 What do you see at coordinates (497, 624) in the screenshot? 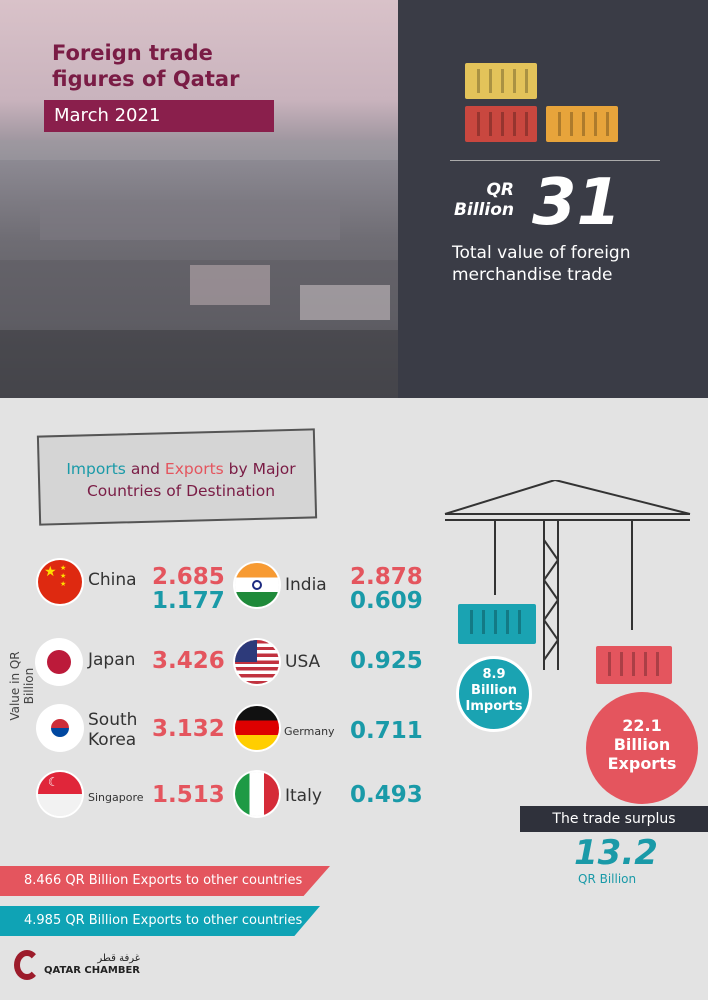
I see `import-container-icon` at bounding box center [497, 624].